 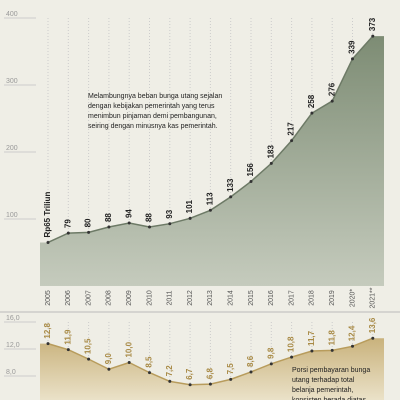 I want to click on value-label: 10,5, so click(x=88, y=346).